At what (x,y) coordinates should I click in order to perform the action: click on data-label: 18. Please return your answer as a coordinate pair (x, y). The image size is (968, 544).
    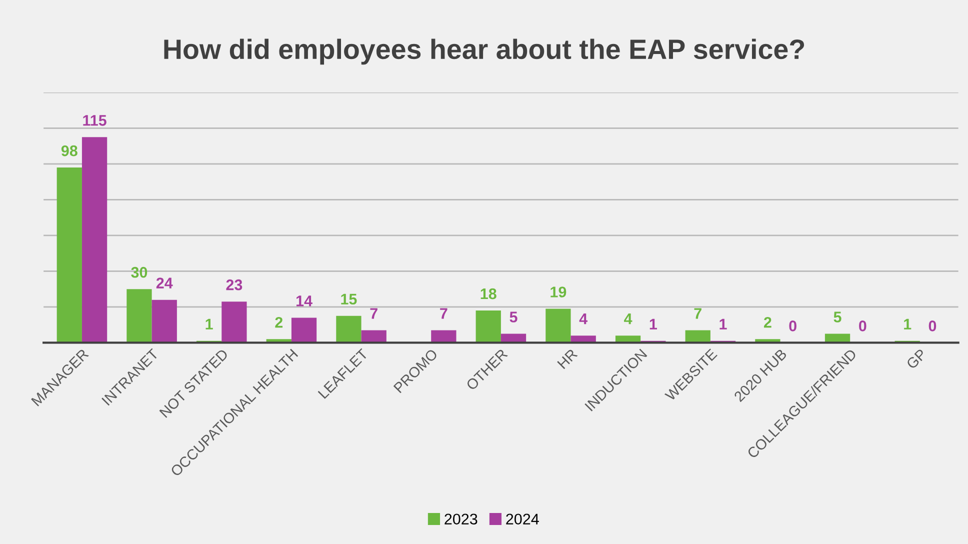
    Looking at the image, I should click on (488, 294).